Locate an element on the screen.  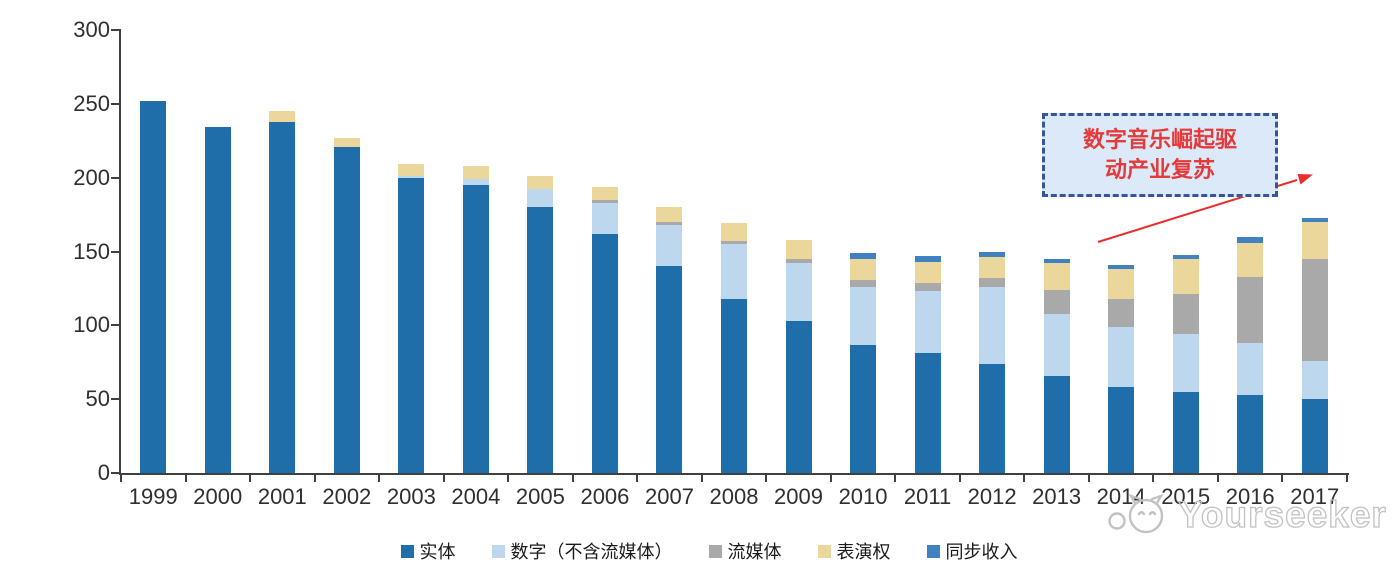
y-tick-label: 150 is located at coordinates (91, 251).